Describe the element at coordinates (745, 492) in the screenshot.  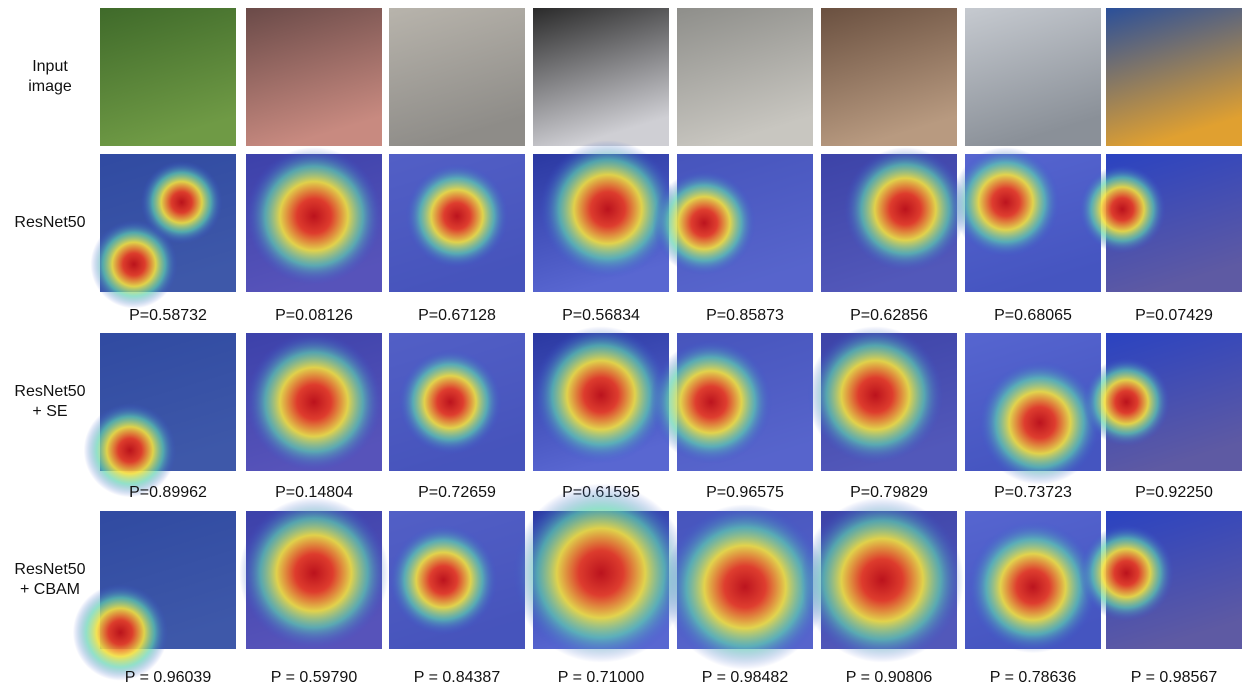
I see `probability: P=0.96575` at that location.